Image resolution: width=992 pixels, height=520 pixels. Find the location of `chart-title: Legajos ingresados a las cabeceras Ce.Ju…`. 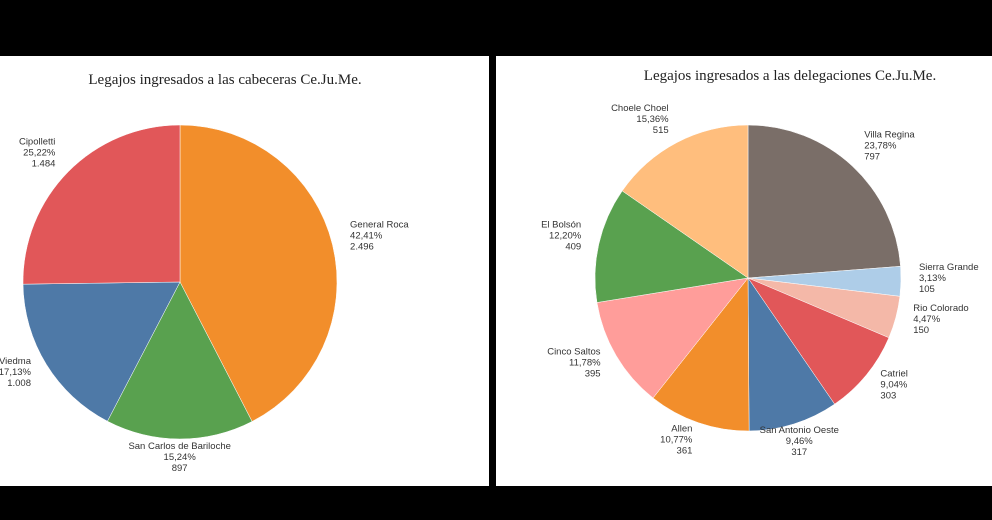

chart-title: Legajos ingresados a las cabeceras Ce.Ju… is located at coordinates (224, 80).